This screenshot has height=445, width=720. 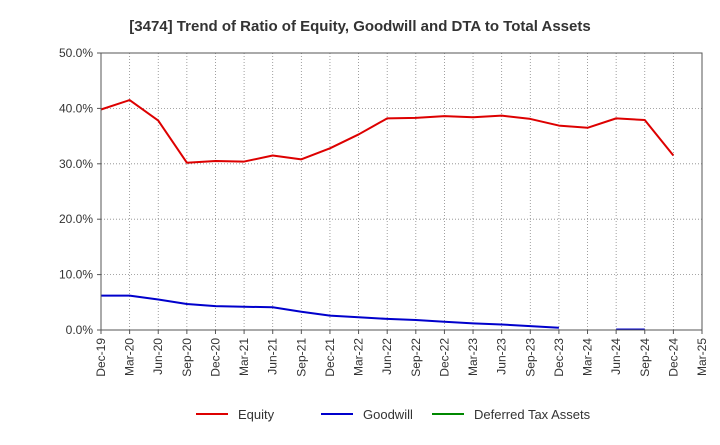 I want to click on x-tick-label: Mar-25, so click(x=702, y=357).